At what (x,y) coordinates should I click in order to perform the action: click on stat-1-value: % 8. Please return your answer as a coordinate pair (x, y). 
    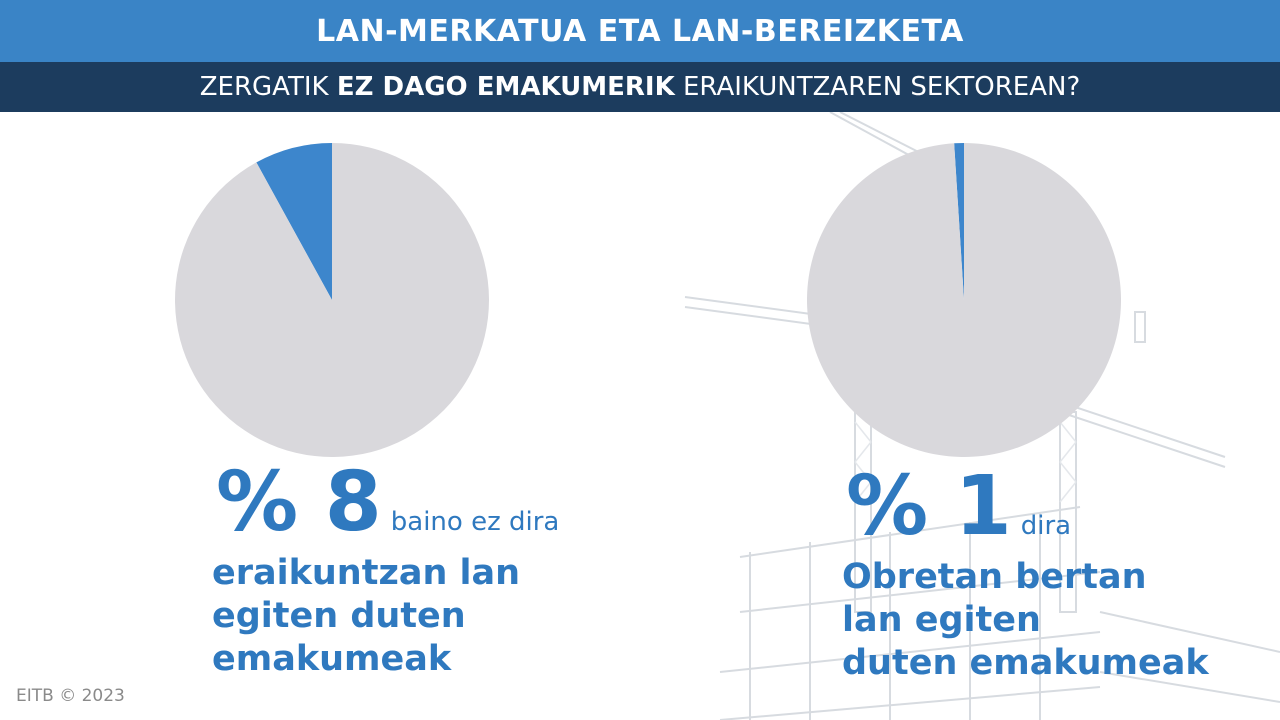
    Looking at the image, I should click on (299, 502).